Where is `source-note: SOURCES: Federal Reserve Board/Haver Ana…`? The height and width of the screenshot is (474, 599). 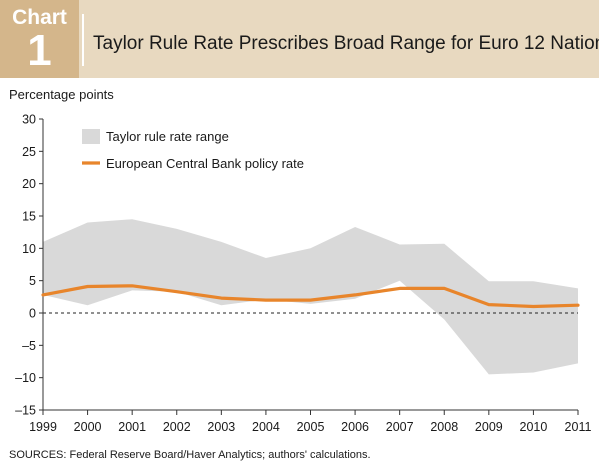
source-note: SOURCES: Federal Reserve Board/Haver Ana… is located at coordinates (190, 455).